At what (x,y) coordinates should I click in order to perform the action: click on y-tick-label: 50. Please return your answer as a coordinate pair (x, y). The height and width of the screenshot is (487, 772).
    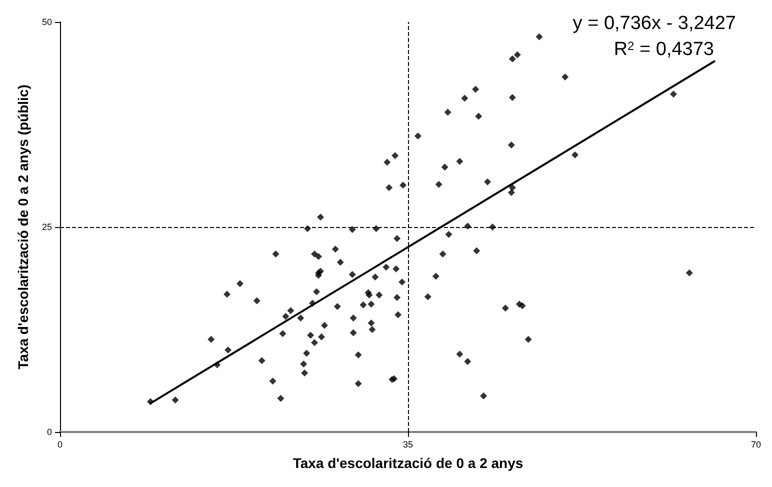
    Looking at the image, I should click on (47, 22).